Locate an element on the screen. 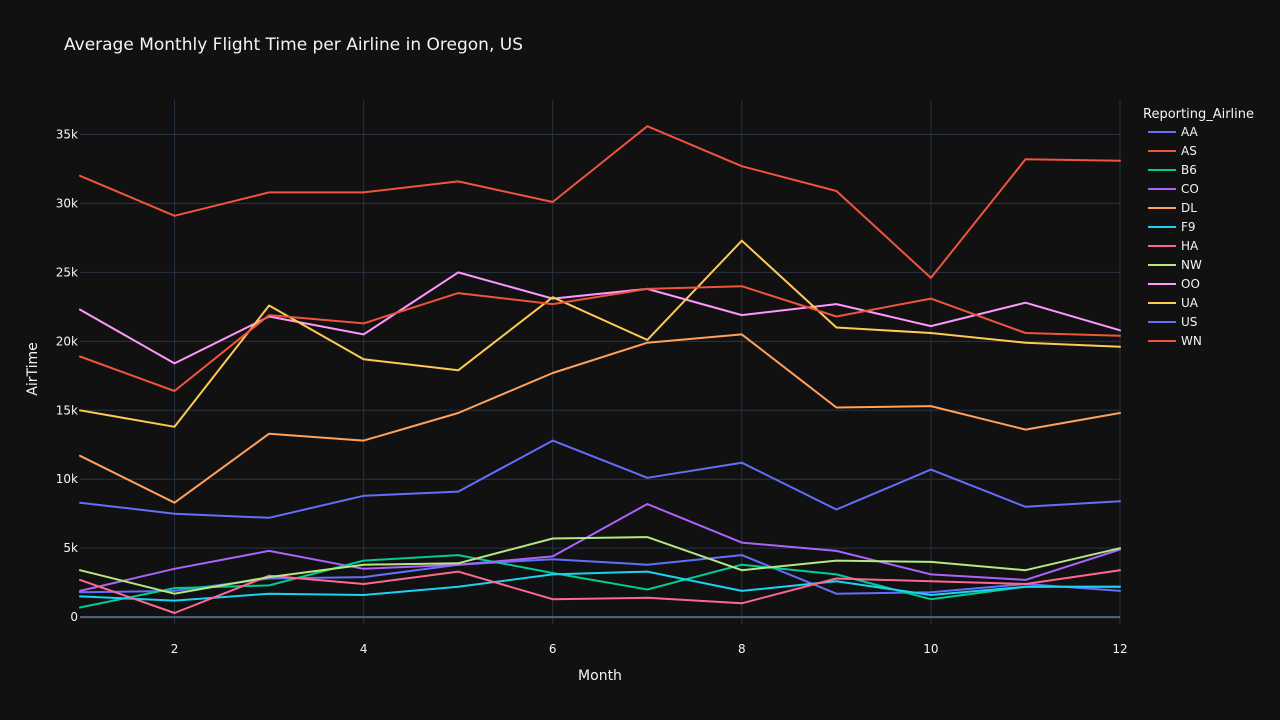 Image resolution: width=1280 pixels, height=720 pixels. legend-item-dl: DL is located at coordinates (1172, 208).